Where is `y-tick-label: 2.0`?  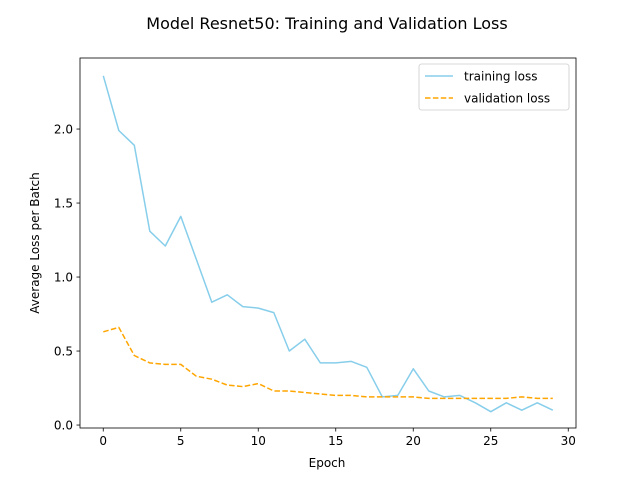
y-tick-label: 2.0 is located at coordinates (63, 130).